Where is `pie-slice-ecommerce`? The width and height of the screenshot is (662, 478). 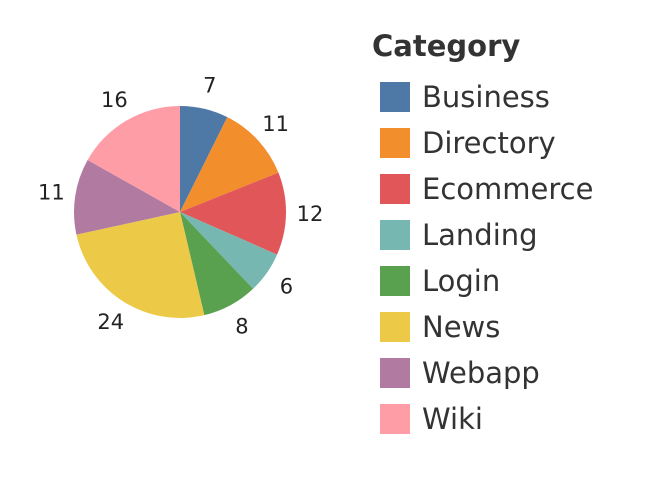 pie-slice-ecommerce is located at coordinates (233, 213).